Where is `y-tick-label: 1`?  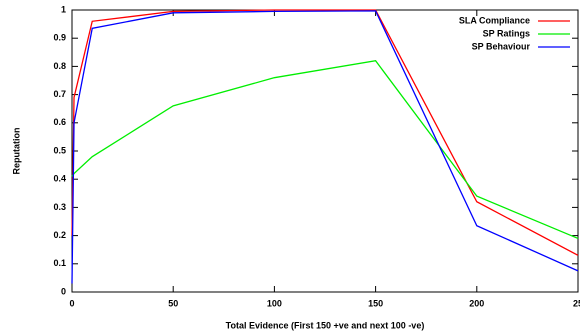 y-tick-label: 1 is located at coordinates (63, 9).